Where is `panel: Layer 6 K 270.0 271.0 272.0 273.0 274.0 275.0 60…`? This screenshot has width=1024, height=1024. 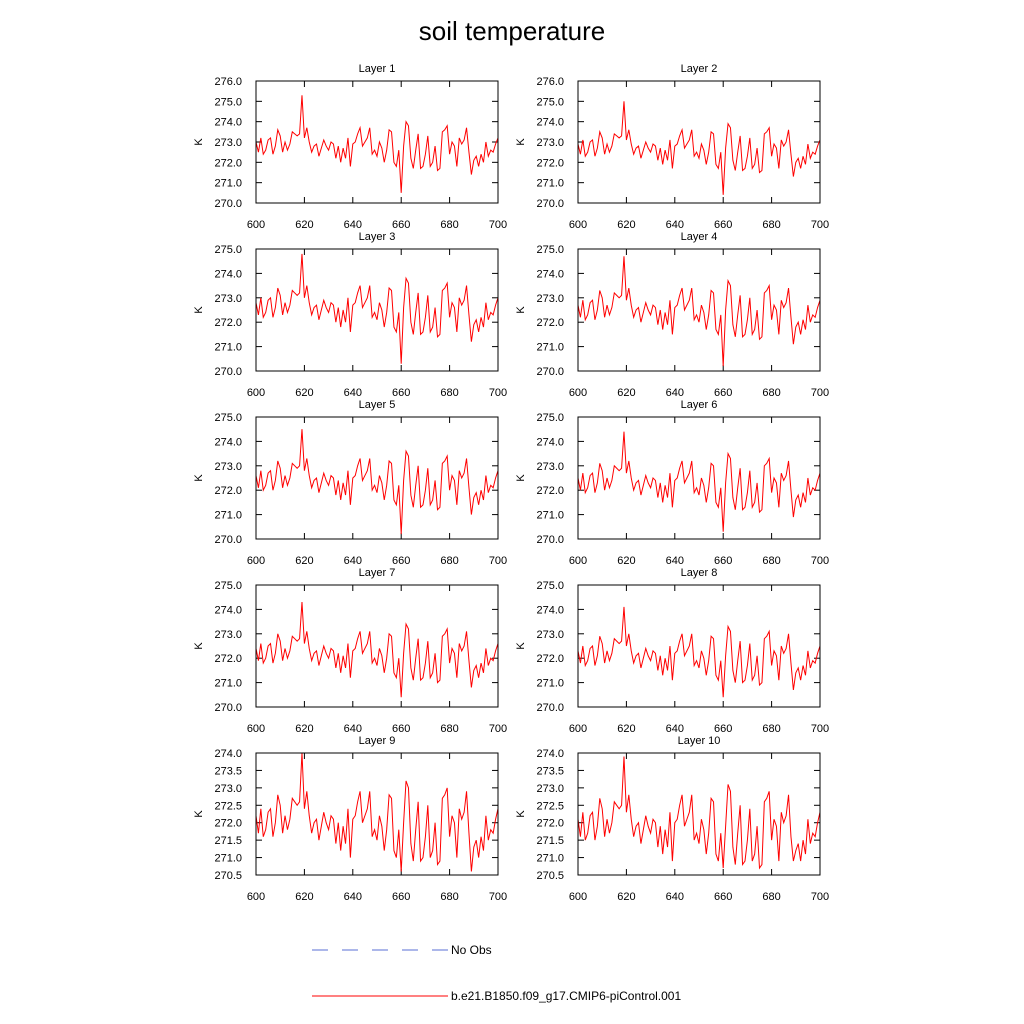
panel: Layer 6 K 270.0 271.0 272.0 273.0 274.0 275.0 60… is located at coordinates (672, 483).